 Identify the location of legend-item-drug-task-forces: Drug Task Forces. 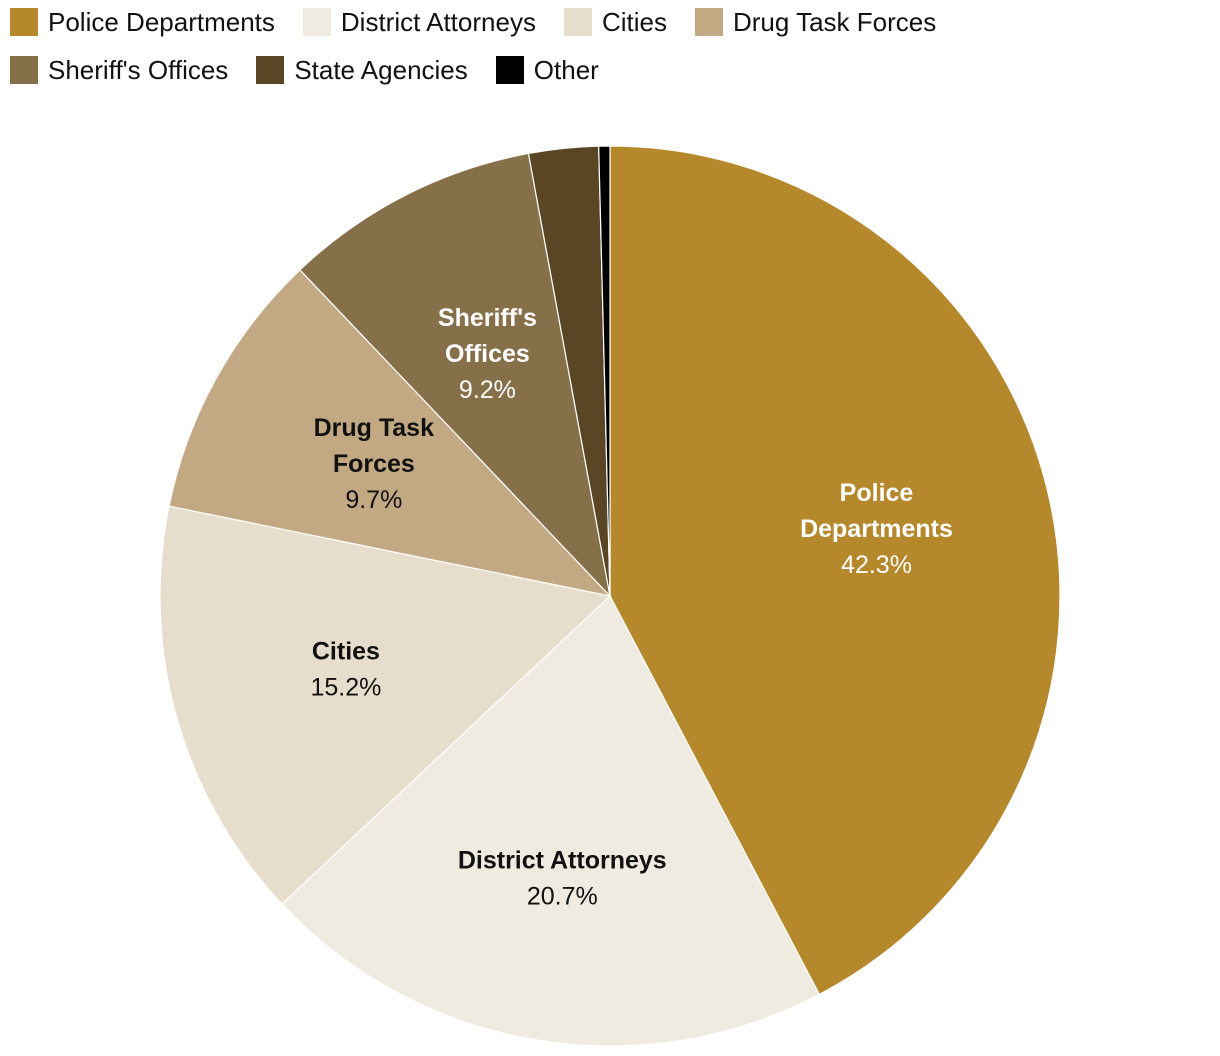
(815, 22).